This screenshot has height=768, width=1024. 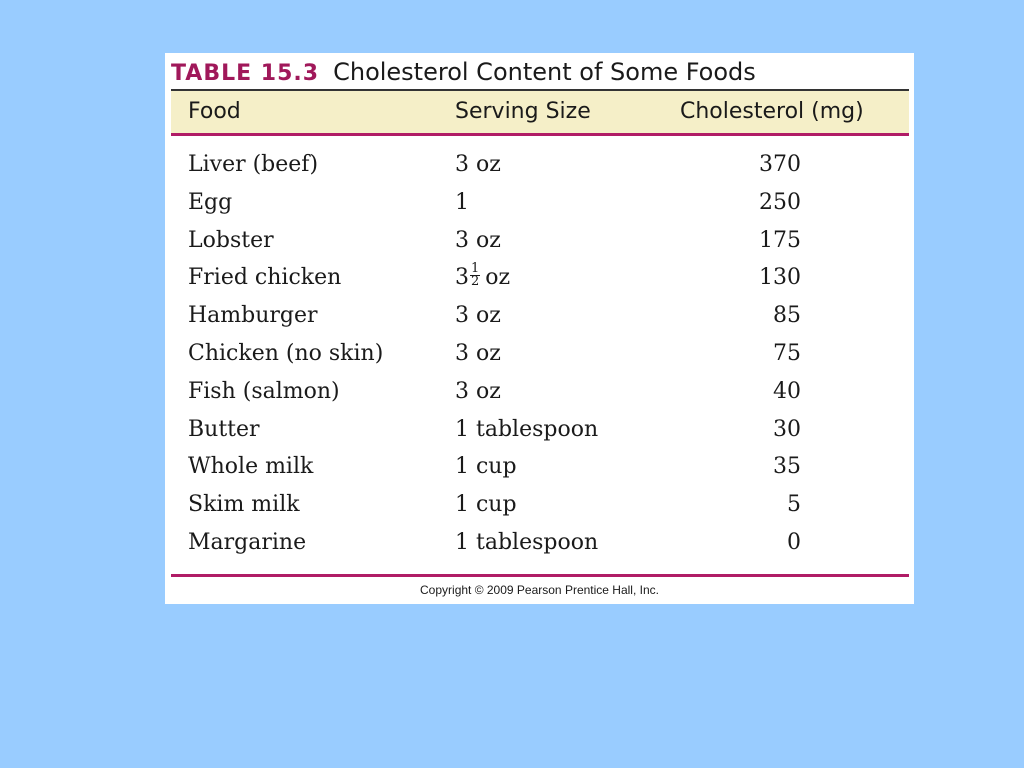 I want to click on food-cell: Egg, so click(x=210, y=202).